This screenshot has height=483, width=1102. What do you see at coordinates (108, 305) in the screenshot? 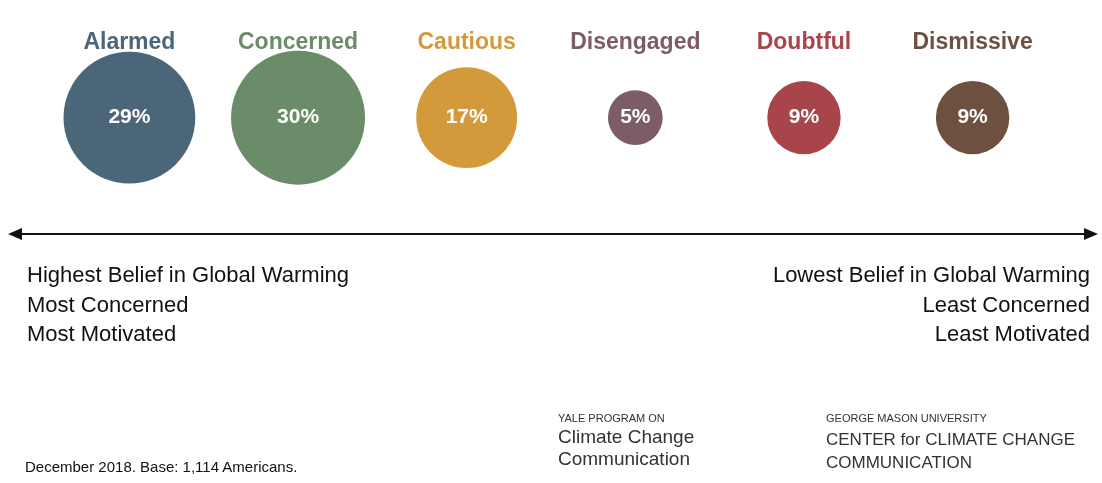
I see `text: Most Concerned` at bounding box center [108, 305].